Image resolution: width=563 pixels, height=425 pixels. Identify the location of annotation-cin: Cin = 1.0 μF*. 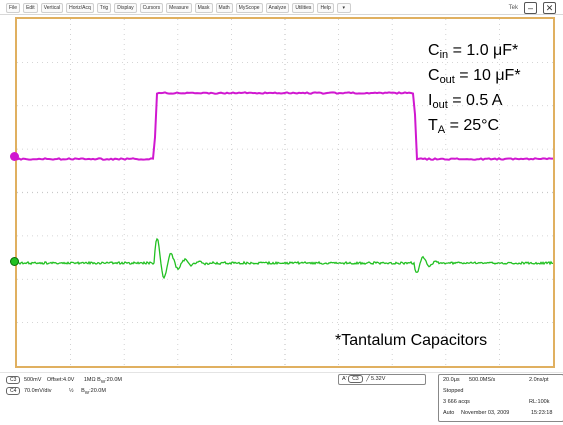
(473, 51).